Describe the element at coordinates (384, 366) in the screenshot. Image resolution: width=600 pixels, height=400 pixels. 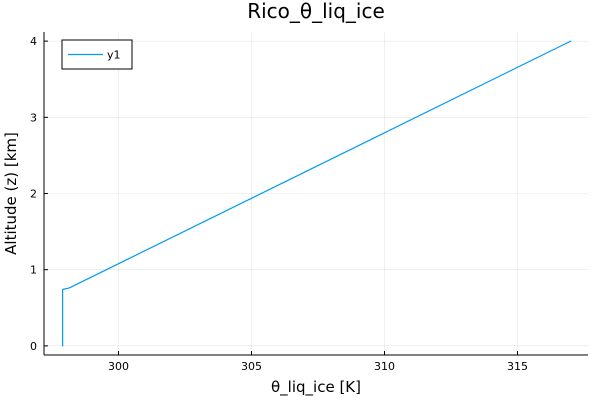
I see `x-tick-label: 310` at that location.